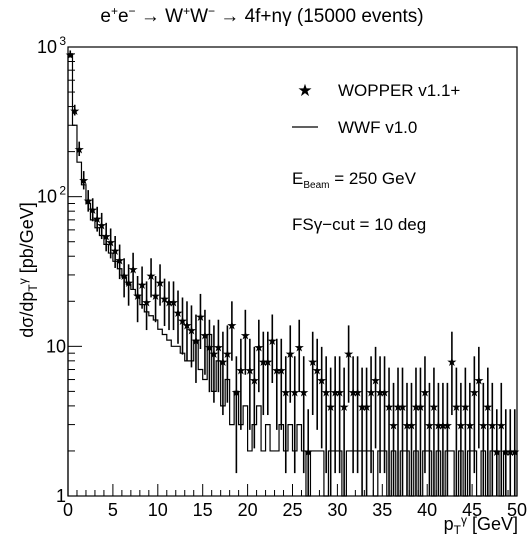 The width and height of the screenshot is (530, 541). Describe the element at coordinates (304, 90) in the screenshot. I see `legend-marker-wopper: ★` at that location.